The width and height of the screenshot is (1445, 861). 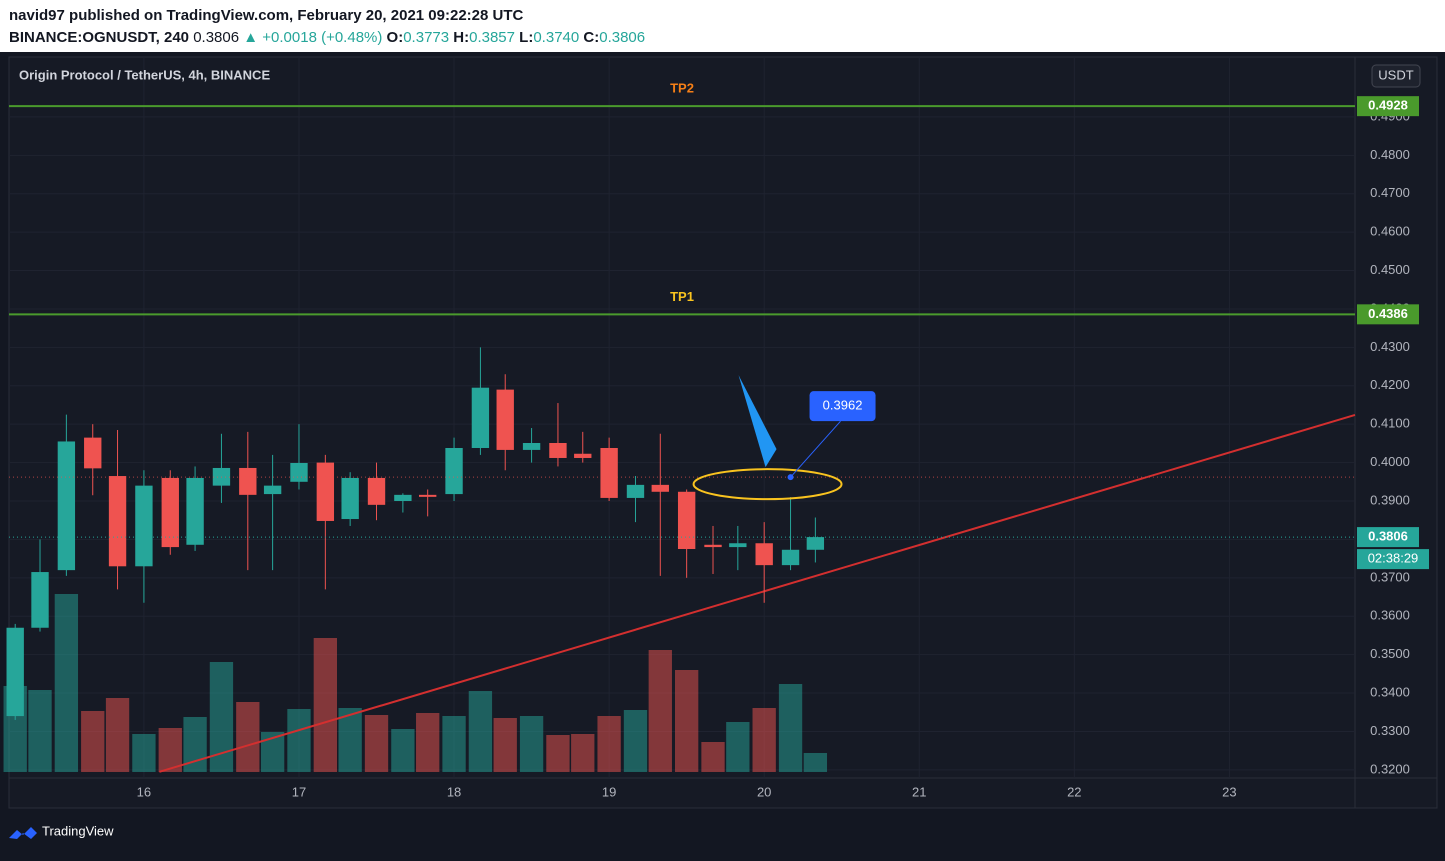 What do you see at coordinates (454, 791) in the screenshot?
I see `x-tick-label: 18` at bounding box center [454, 791].